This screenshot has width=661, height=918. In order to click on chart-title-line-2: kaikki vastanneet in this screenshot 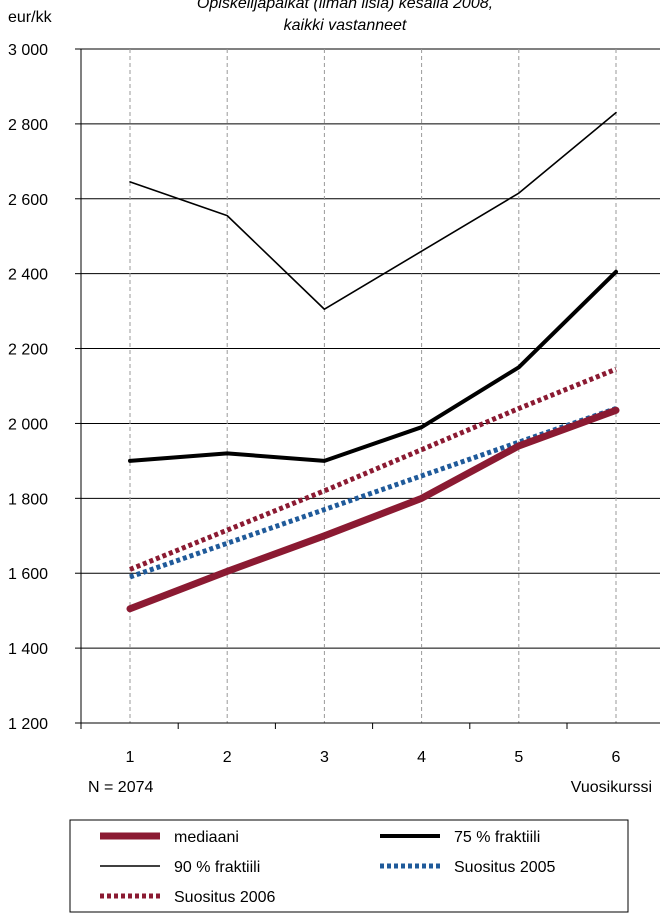, I will do `click(345, 25)`.